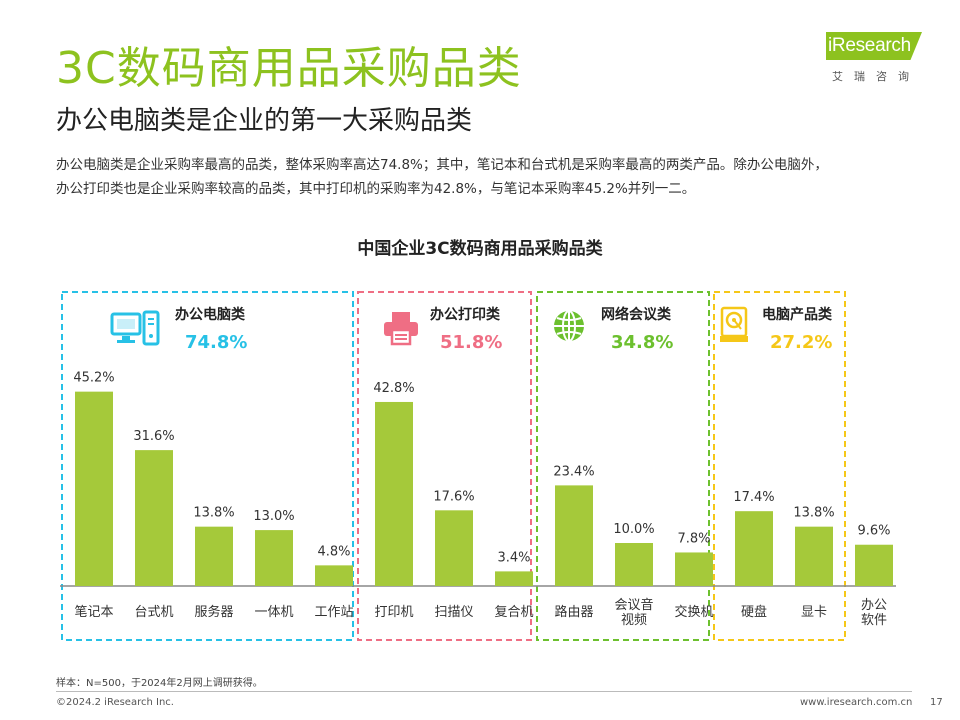 The width and height of the screenshot is (960, 720). I want to click on data-label: 9.6%, so click(873, 531).